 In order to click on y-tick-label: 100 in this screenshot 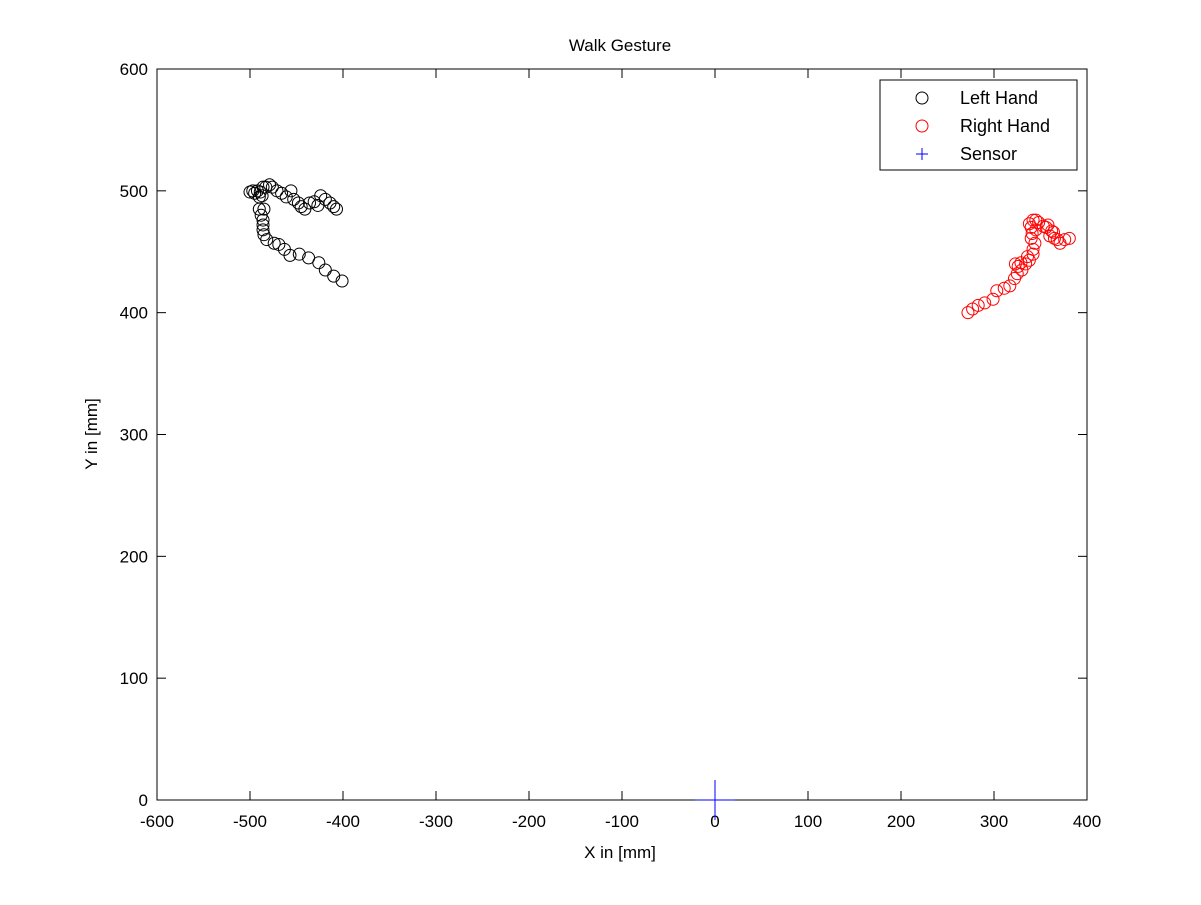, I will do `click(134, 678)`.